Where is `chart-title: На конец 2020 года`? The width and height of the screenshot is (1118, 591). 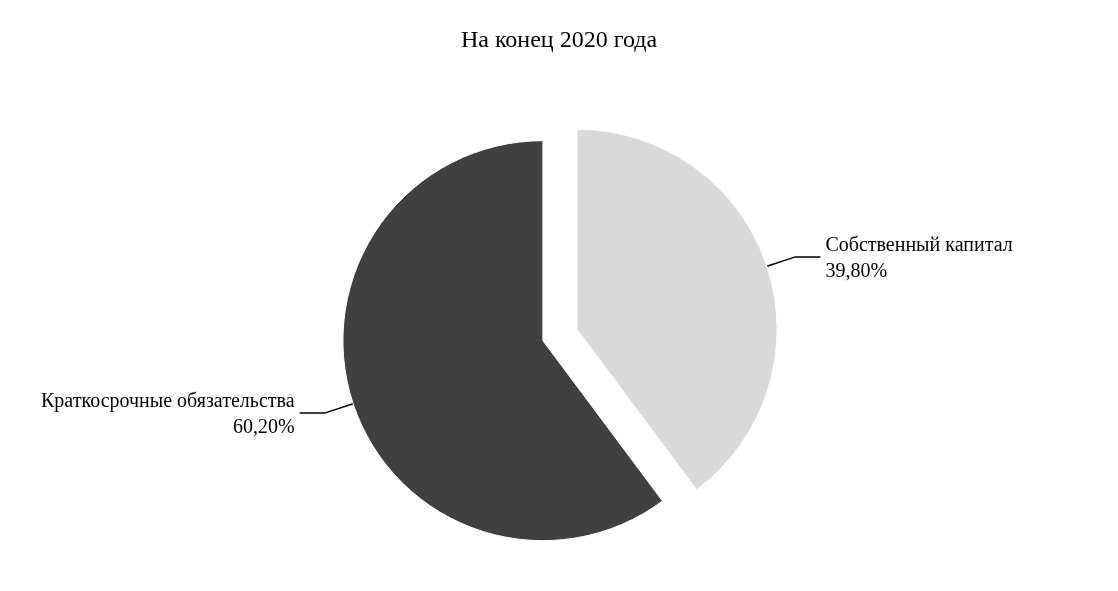
chart-title: На конец 2020 года is located at coordinates (559, 39).